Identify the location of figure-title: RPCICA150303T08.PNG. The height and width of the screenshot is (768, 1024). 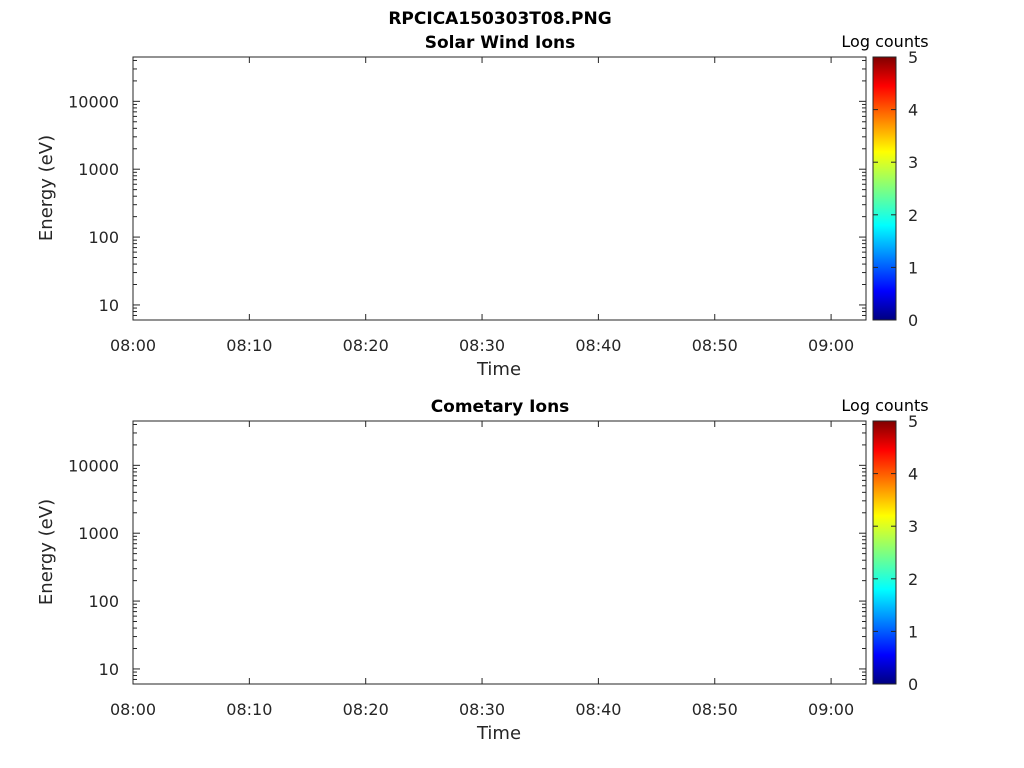
(499, 19).